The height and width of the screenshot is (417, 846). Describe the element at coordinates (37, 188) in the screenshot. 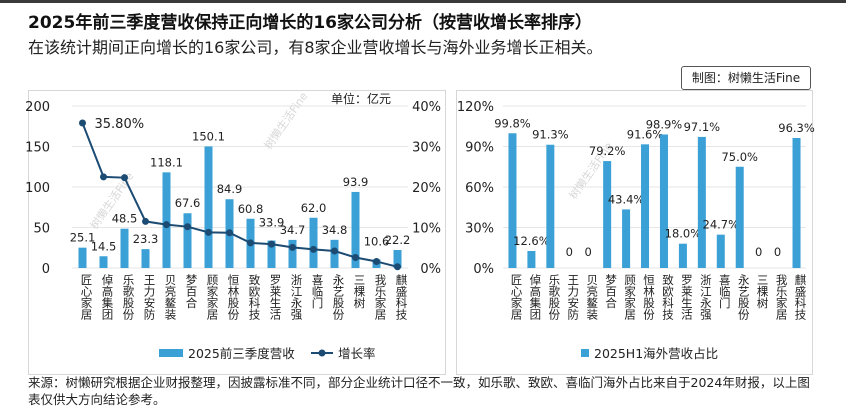

I see `left-y-tick: 100` at that location.